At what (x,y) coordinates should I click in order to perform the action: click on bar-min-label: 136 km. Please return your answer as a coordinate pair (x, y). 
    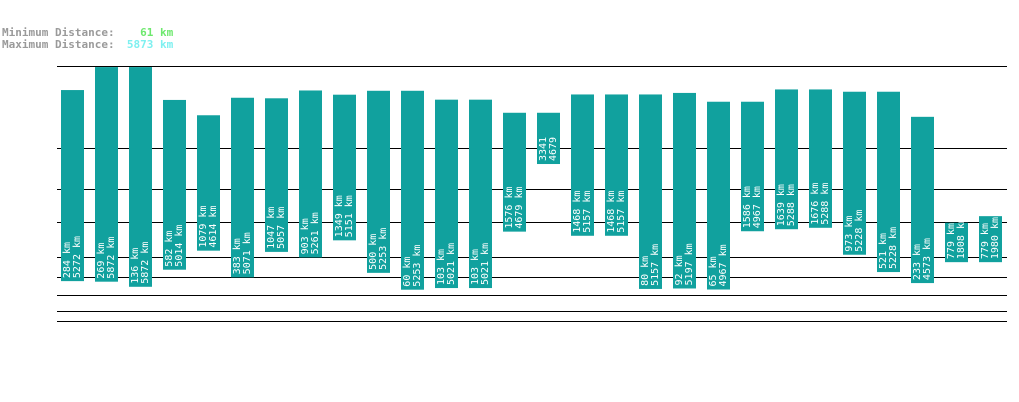
    Looking at the image, I should click on (135, 266).